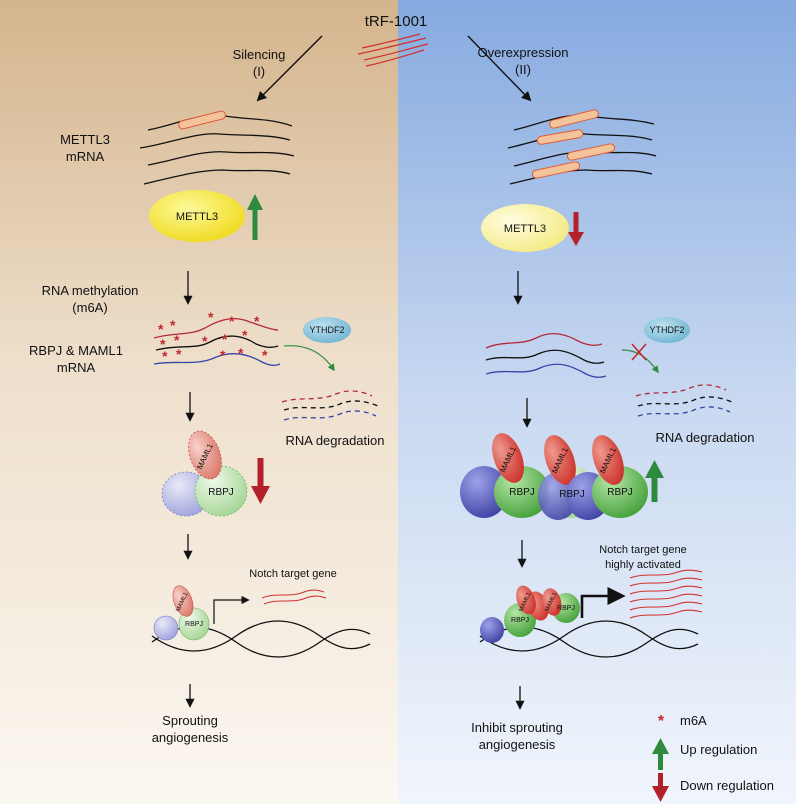 This screenshot has width=796, height=804. Describe the element at coordinates (530, 614) in the screenshot. I see `right-dna-bound-complex` at that location.